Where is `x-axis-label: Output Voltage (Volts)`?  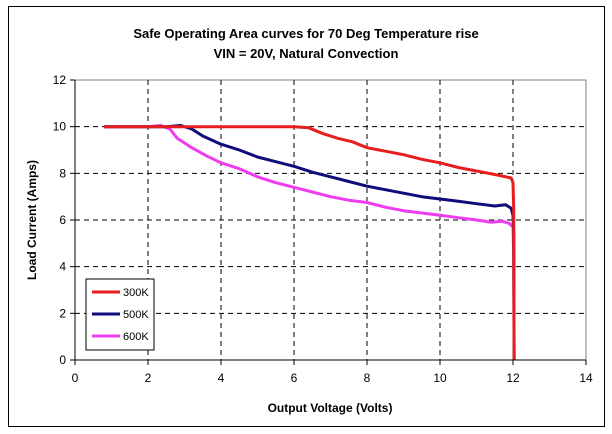
x-axis-label: Output Voltage (Volts) is located at coordinates (330, 408).